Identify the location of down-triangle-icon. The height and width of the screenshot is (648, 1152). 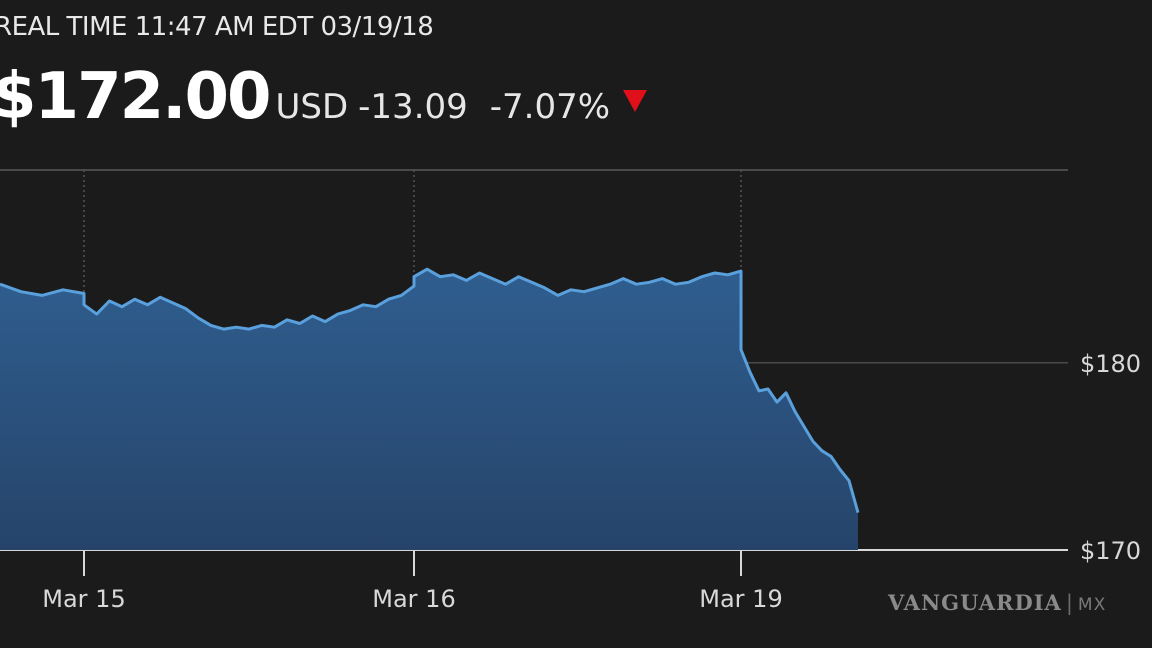
(635, 101).